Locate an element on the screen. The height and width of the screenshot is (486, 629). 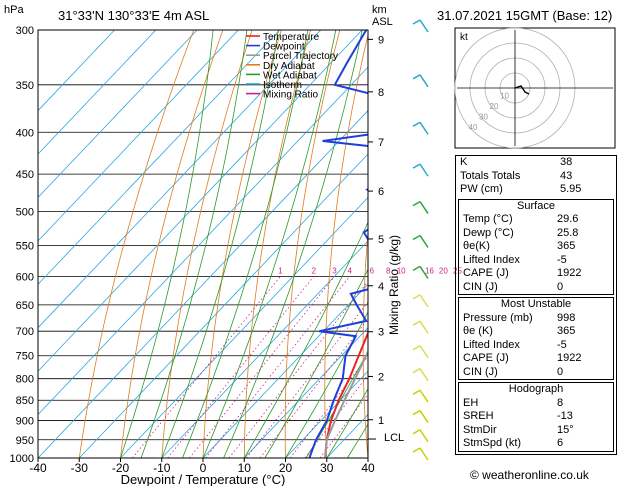
temperature-tick-label: 10 is located at coordinates (245, 468).